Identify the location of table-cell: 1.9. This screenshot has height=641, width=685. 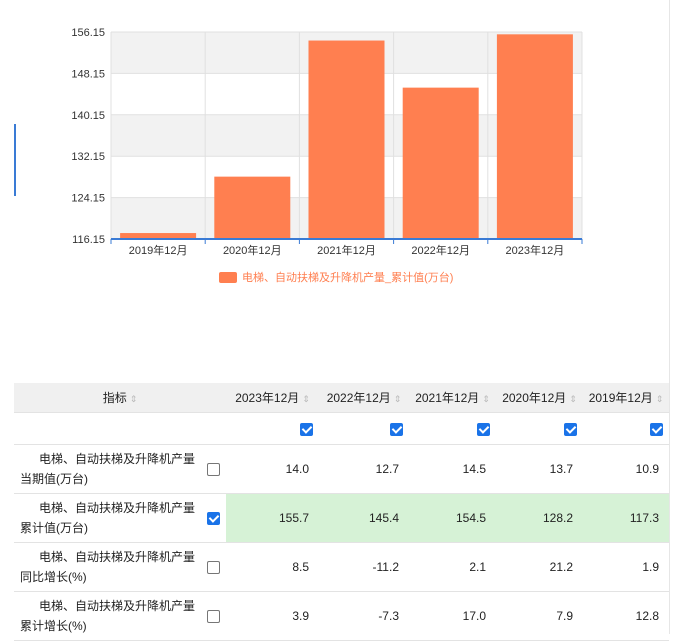
(626, 567).